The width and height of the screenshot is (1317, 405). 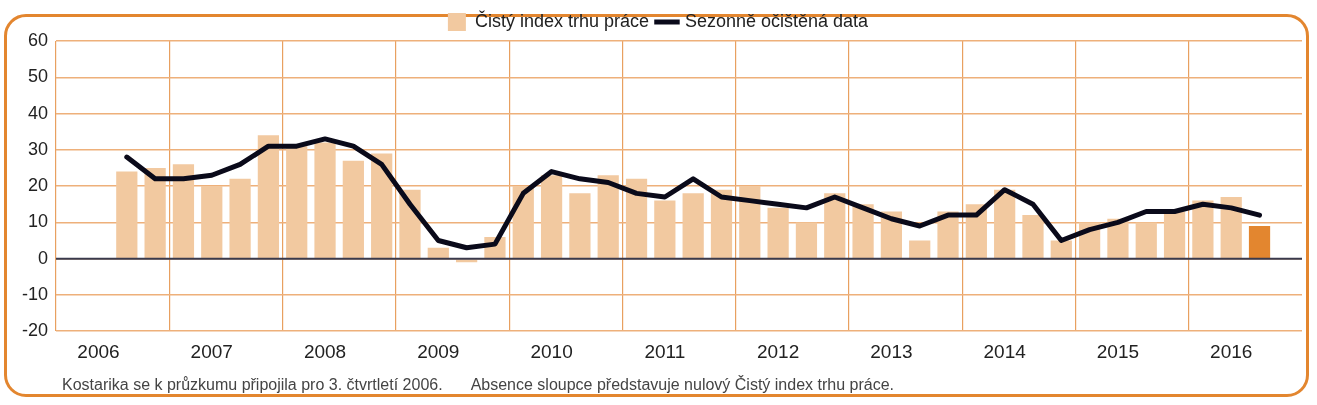 What do you see at coordinates (891, 351) in the screenshot?
I see `x-tick-label: 2013` at bounding box center [891, 351].